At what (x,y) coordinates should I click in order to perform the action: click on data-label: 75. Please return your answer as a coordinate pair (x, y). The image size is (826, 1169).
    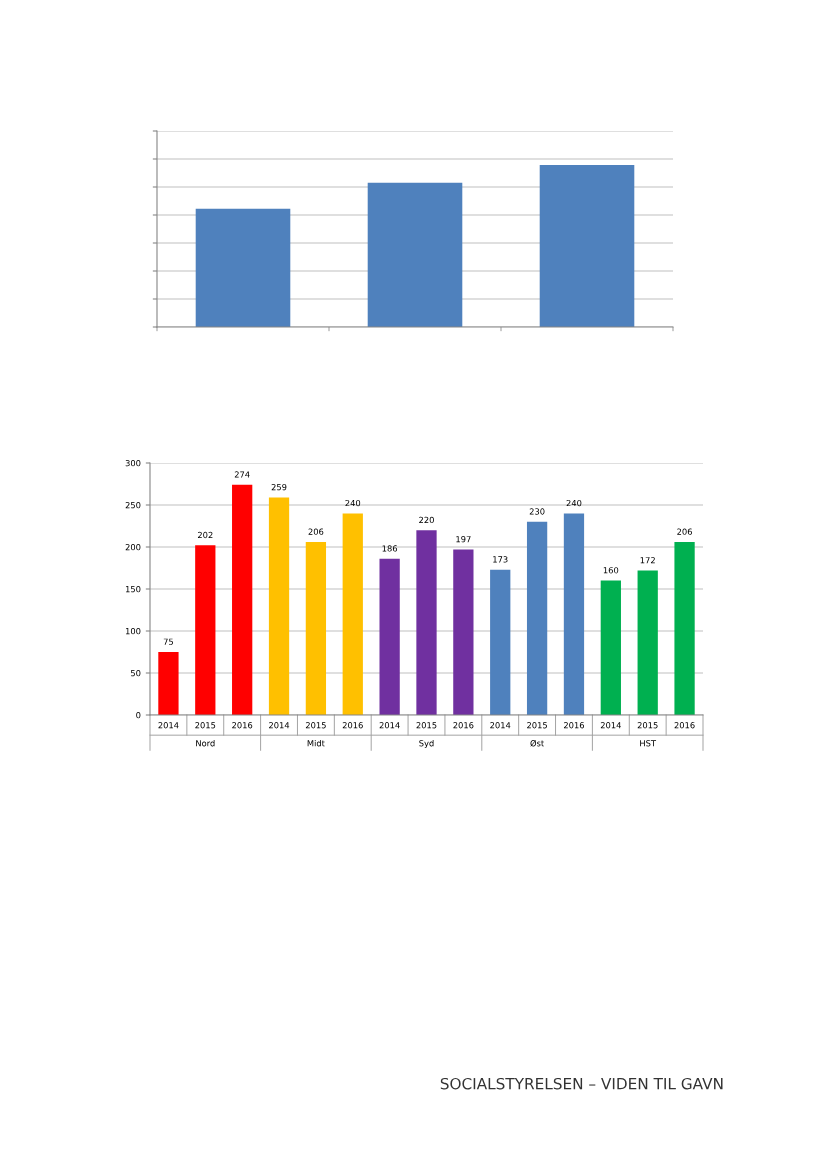
    Looking at the image, I should click on (168, 641).